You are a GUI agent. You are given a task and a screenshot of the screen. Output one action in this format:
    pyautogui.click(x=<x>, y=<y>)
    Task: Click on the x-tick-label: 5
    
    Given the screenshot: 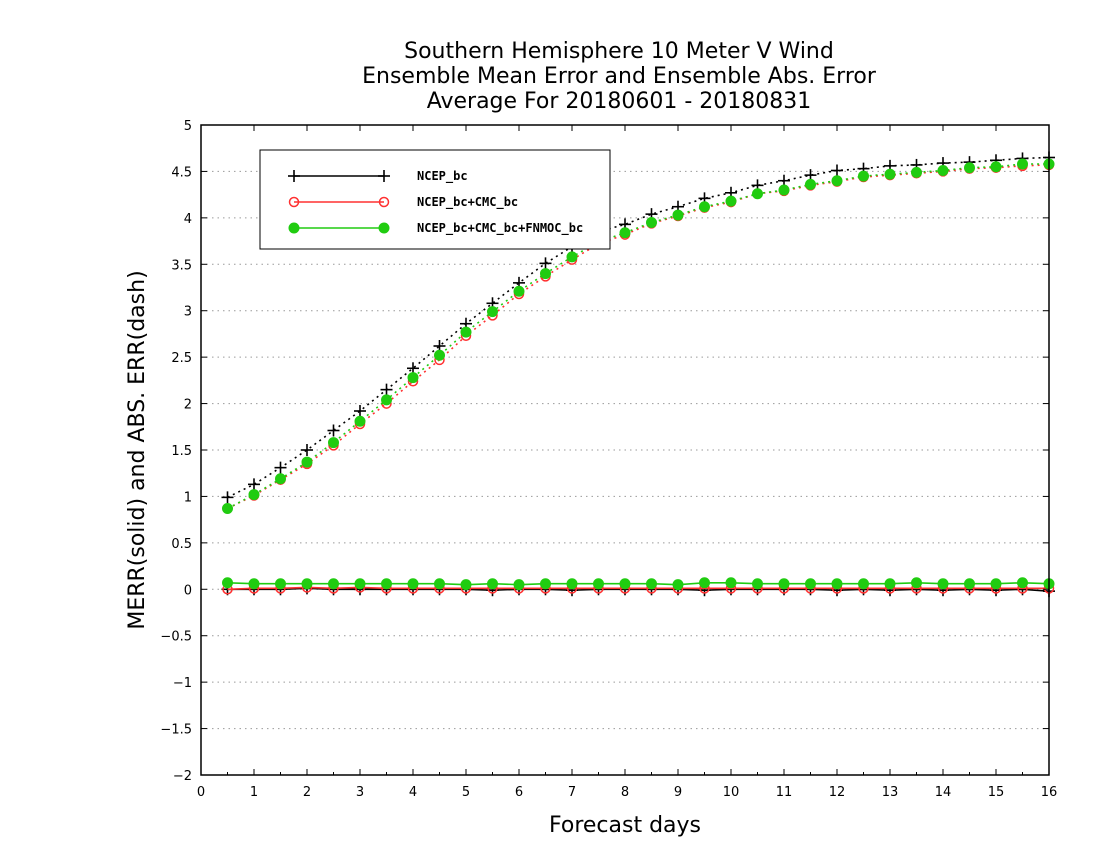 What is the action you would take?
    pyautogui.click(x=466, y=792)
    